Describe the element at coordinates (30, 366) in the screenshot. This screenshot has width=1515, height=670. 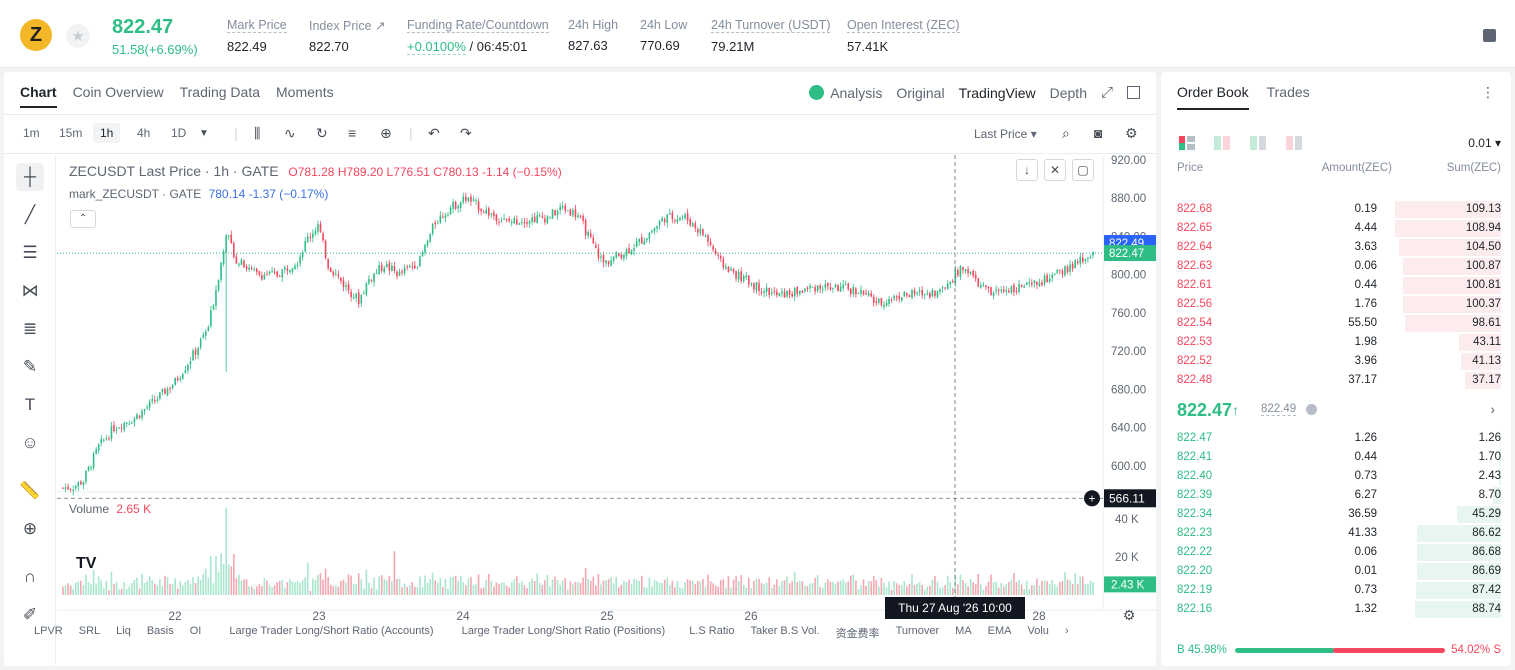
I see `brush-tool-icon: ✎` at that location.